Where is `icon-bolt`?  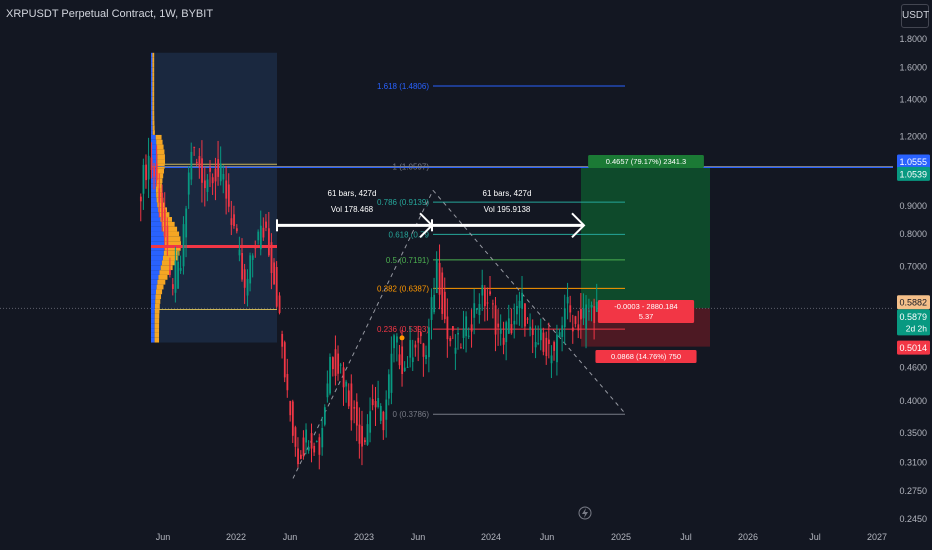 icon-bolt is located at coordinates (585, 513).